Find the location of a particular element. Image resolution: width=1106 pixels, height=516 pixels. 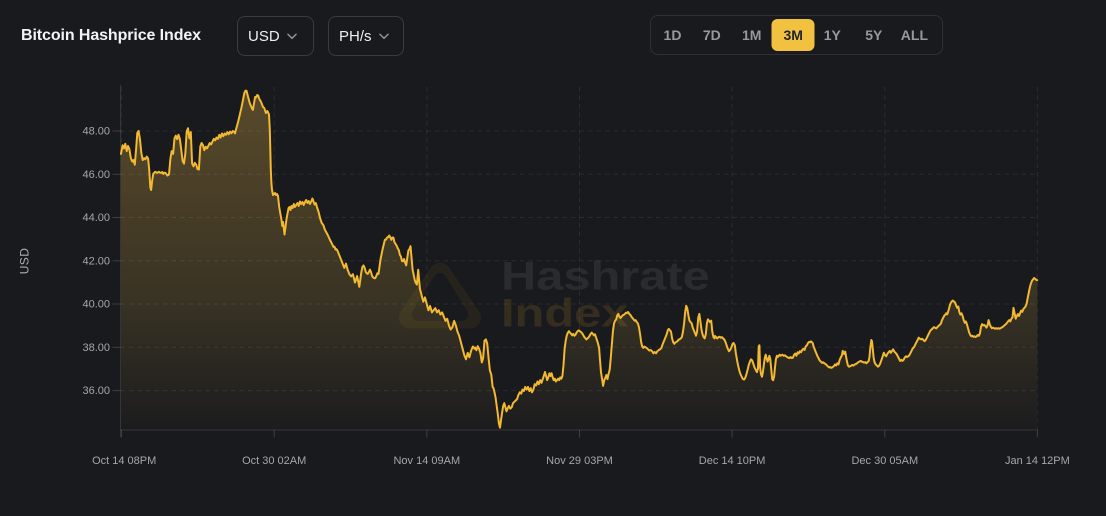

svg-text: USD is located at coordinates (25, 261).